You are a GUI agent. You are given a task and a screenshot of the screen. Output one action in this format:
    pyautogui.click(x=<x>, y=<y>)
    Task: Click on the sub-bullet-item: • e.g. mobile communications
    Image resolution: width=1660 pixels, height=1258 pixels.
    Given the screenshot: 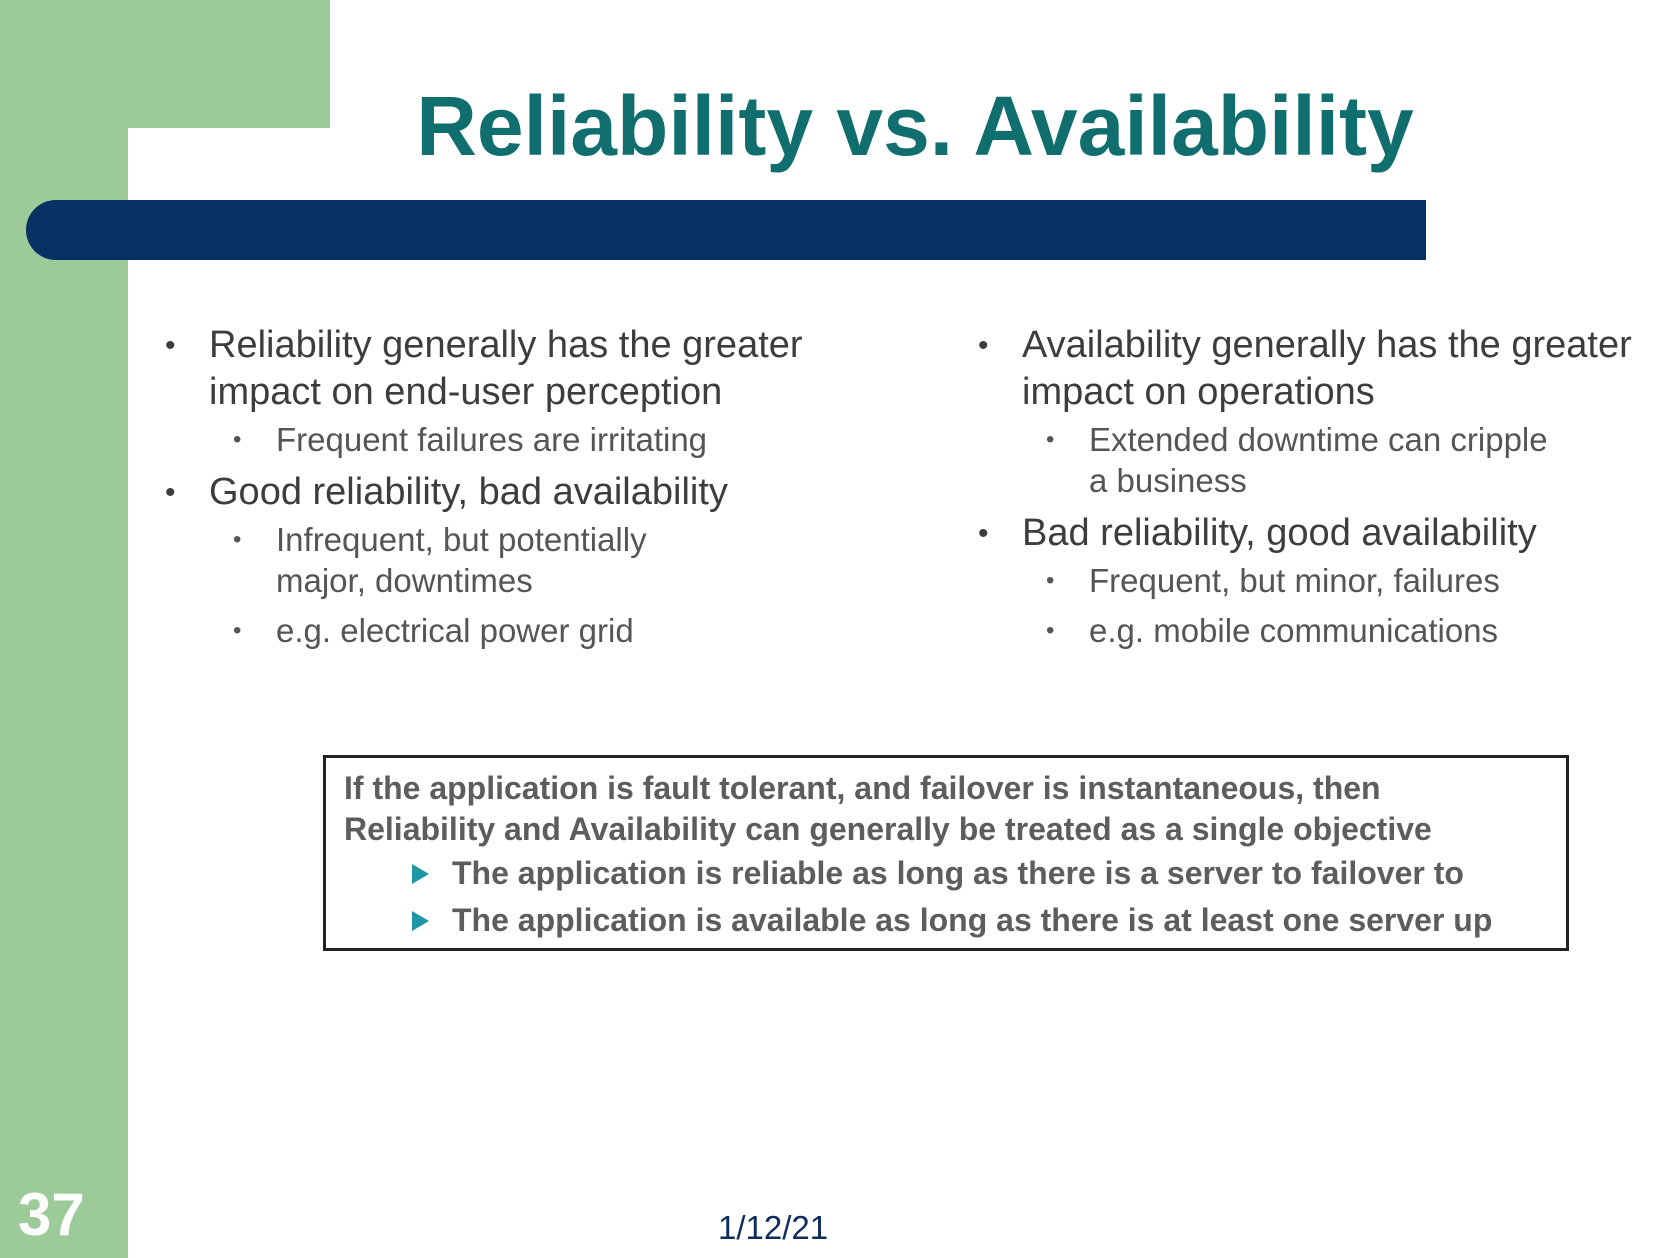 What is the action you would take?
    pyautogui.click(x=1313, y=630)
    